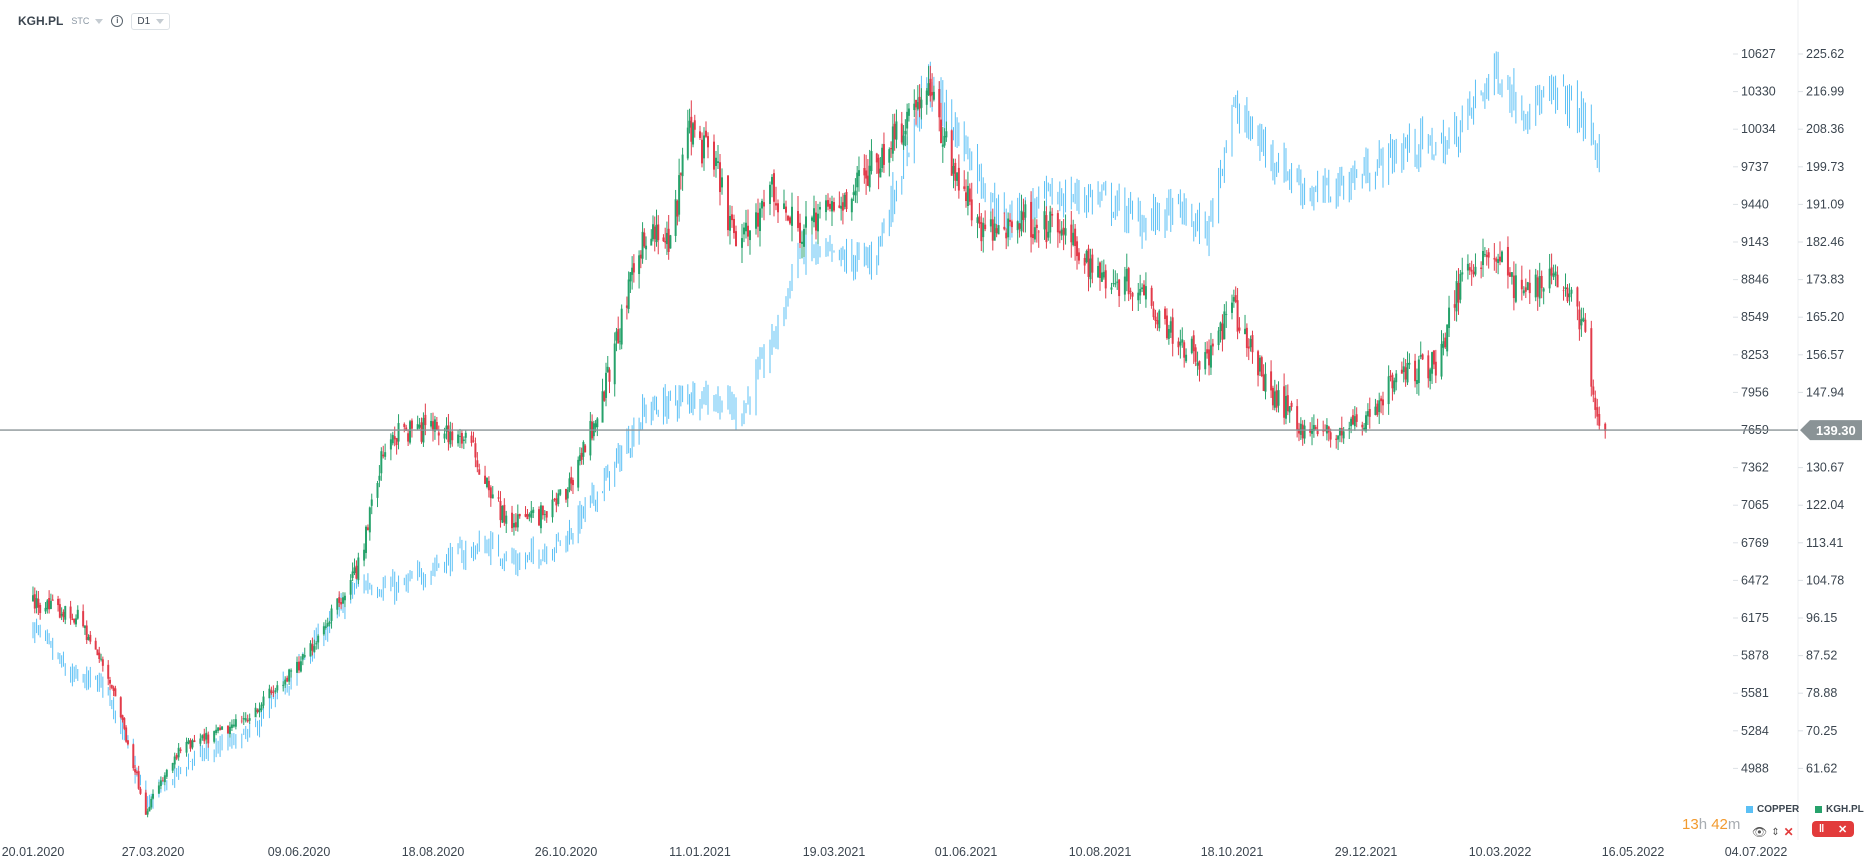 Image resolution: width=1866 pixels, height=865 pixels. I want to click on right-axis-label: 216.99, so click(1825, 92).